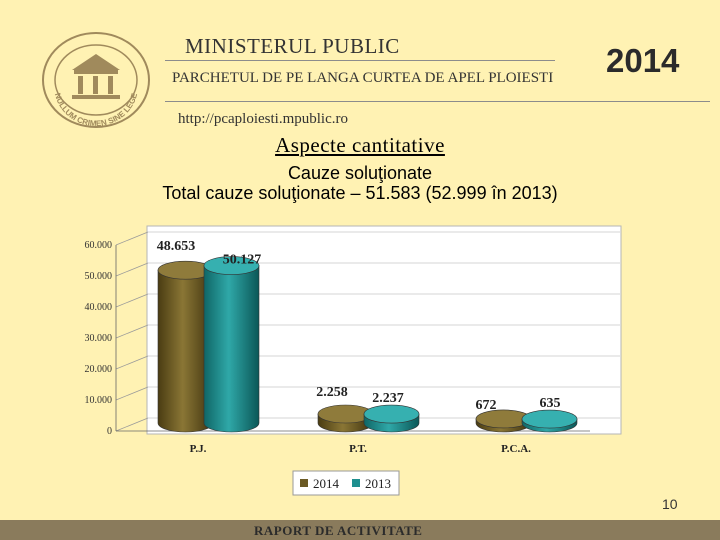 The width and height of the screenshot is (720, 540). I want to click on section-title: Aspecte cantitative, so click(360, 145).